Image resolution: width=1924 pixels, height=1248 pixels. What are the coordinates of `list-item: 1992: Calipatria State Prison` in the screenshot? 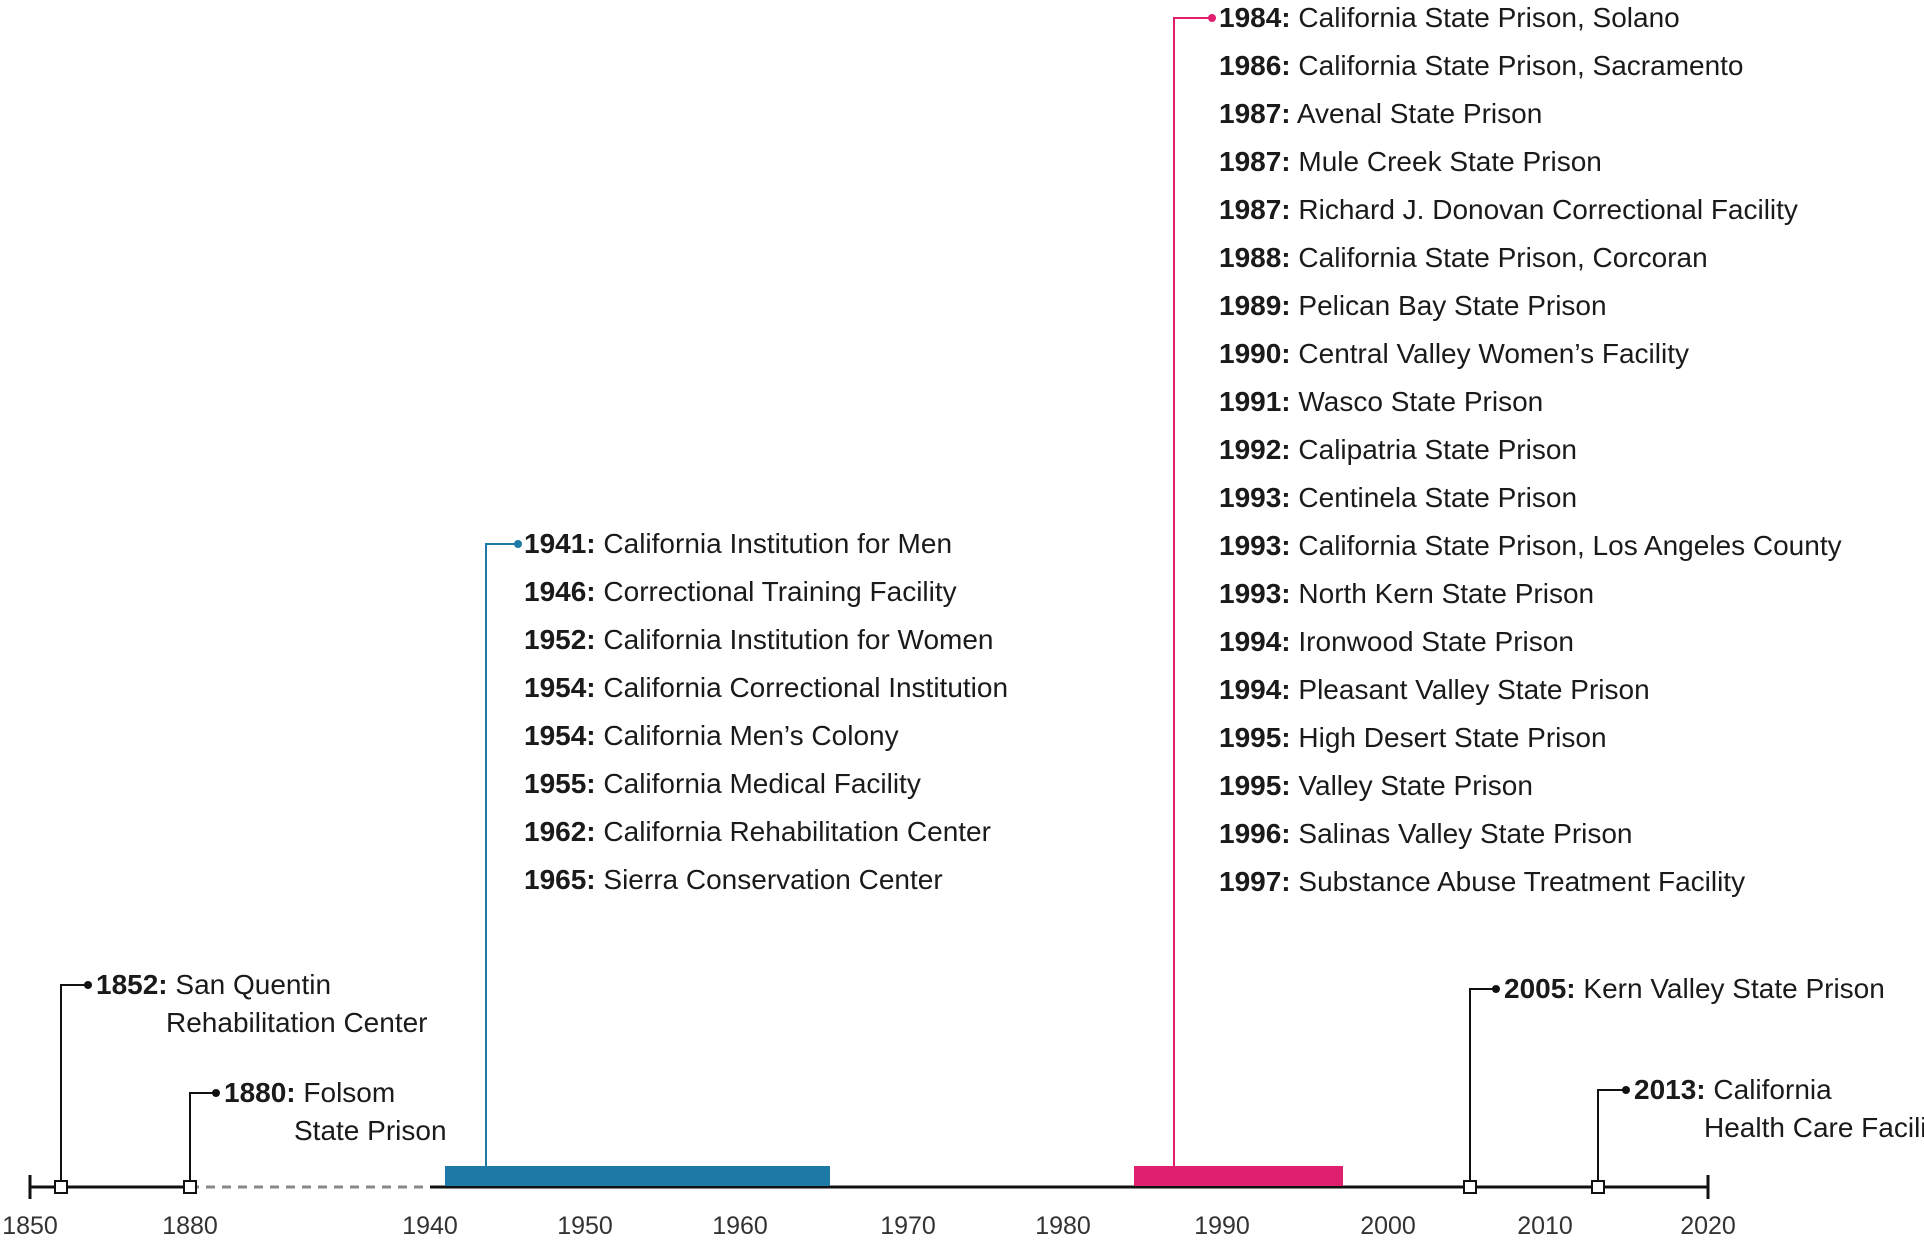 It's located at (1398, 450).